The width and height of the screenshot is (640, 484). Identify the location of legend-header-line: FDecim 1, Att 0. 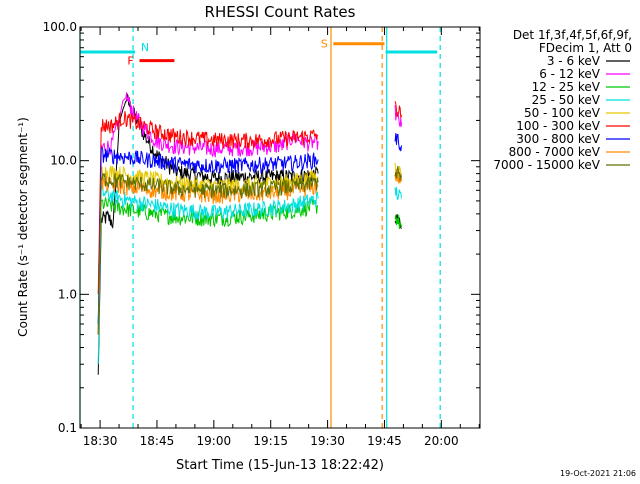
(585, 48).